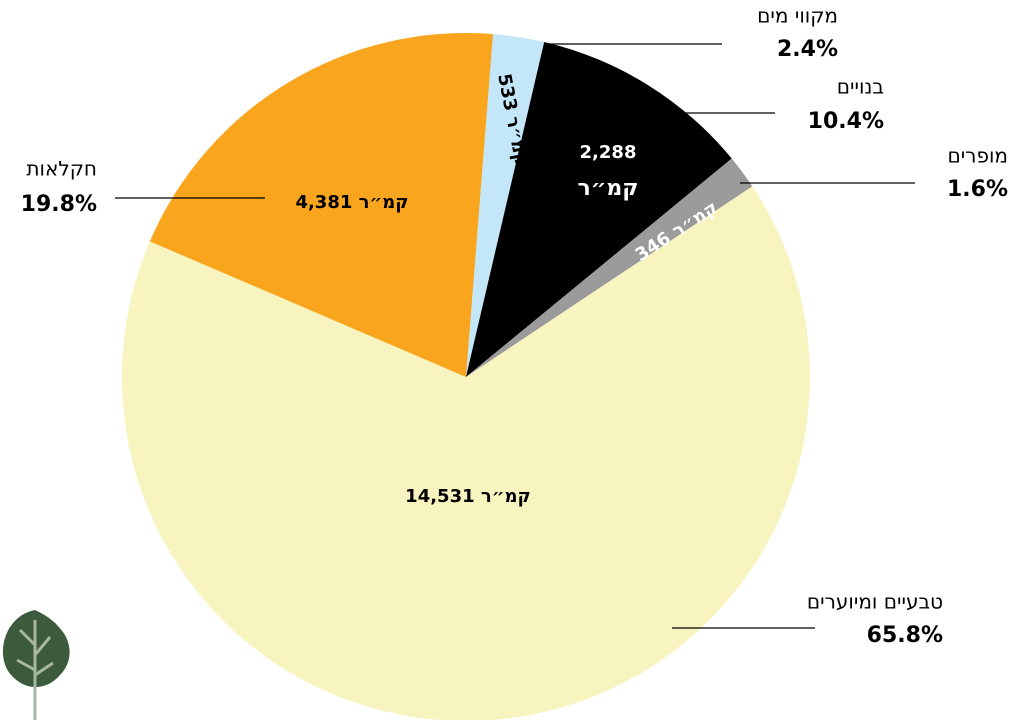  I want to click on area-label-line: קמ״ר, so click(608, 188).